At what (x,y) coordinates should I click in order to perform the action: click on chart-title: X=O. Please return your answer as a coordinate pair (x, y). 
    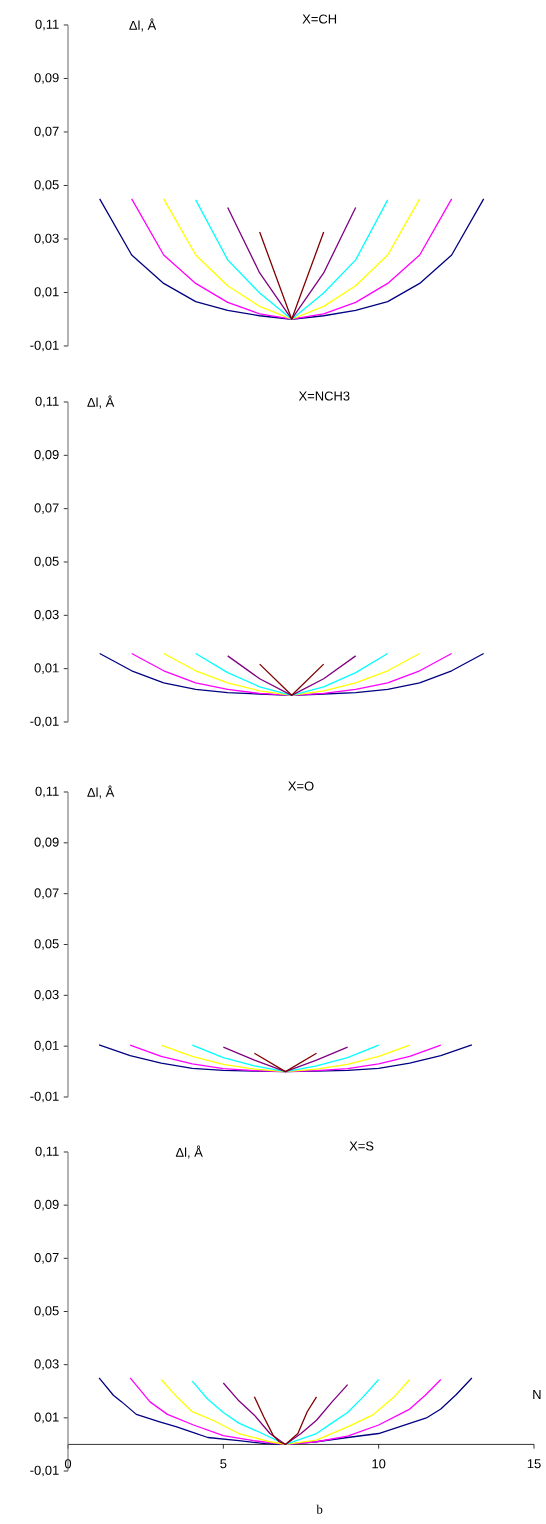
    Looking at the image, I should click on (301, 786).